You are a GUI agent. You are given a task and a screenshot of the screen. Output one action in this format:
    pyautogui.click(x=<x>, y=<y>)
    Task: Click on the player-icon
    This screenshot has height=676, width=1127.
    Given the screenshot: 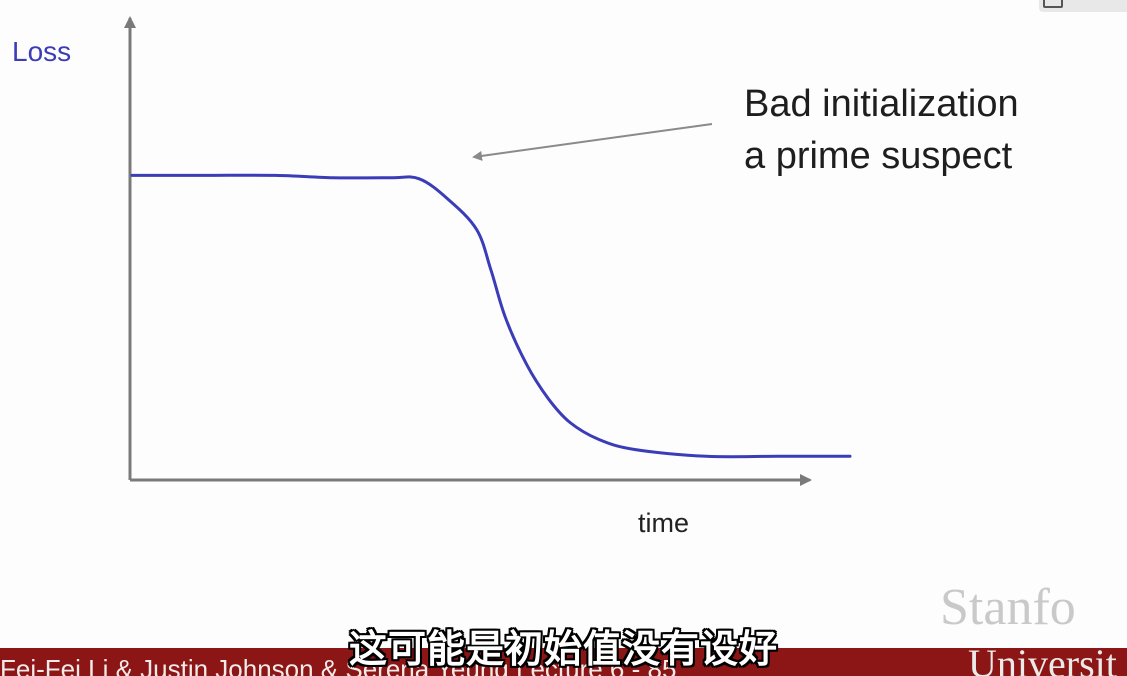 What is the action you would take?
    pyautogui.click(x=1053, y=4)
    